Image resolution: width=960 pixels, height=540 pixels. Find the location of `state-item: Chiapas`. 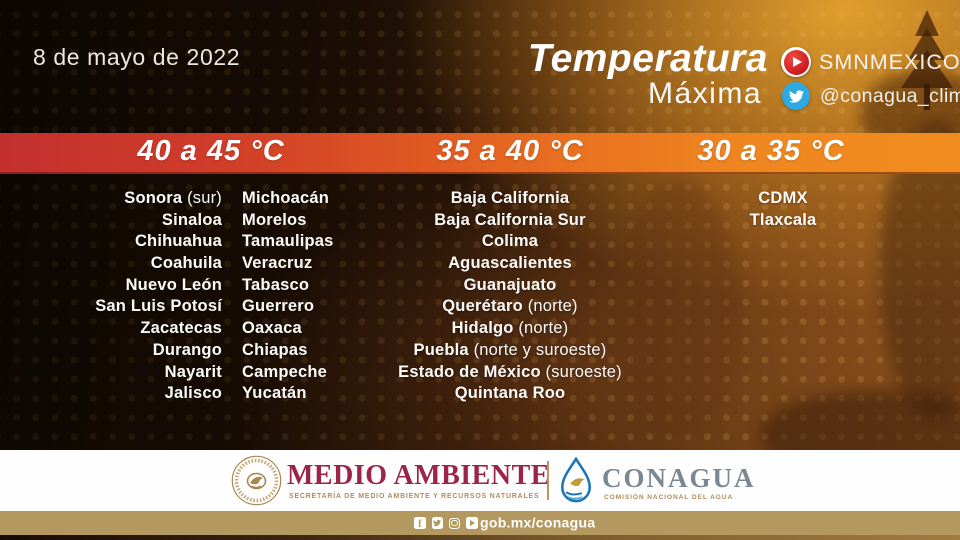

state-item: Chiapas is located at coordinates (275, 349).